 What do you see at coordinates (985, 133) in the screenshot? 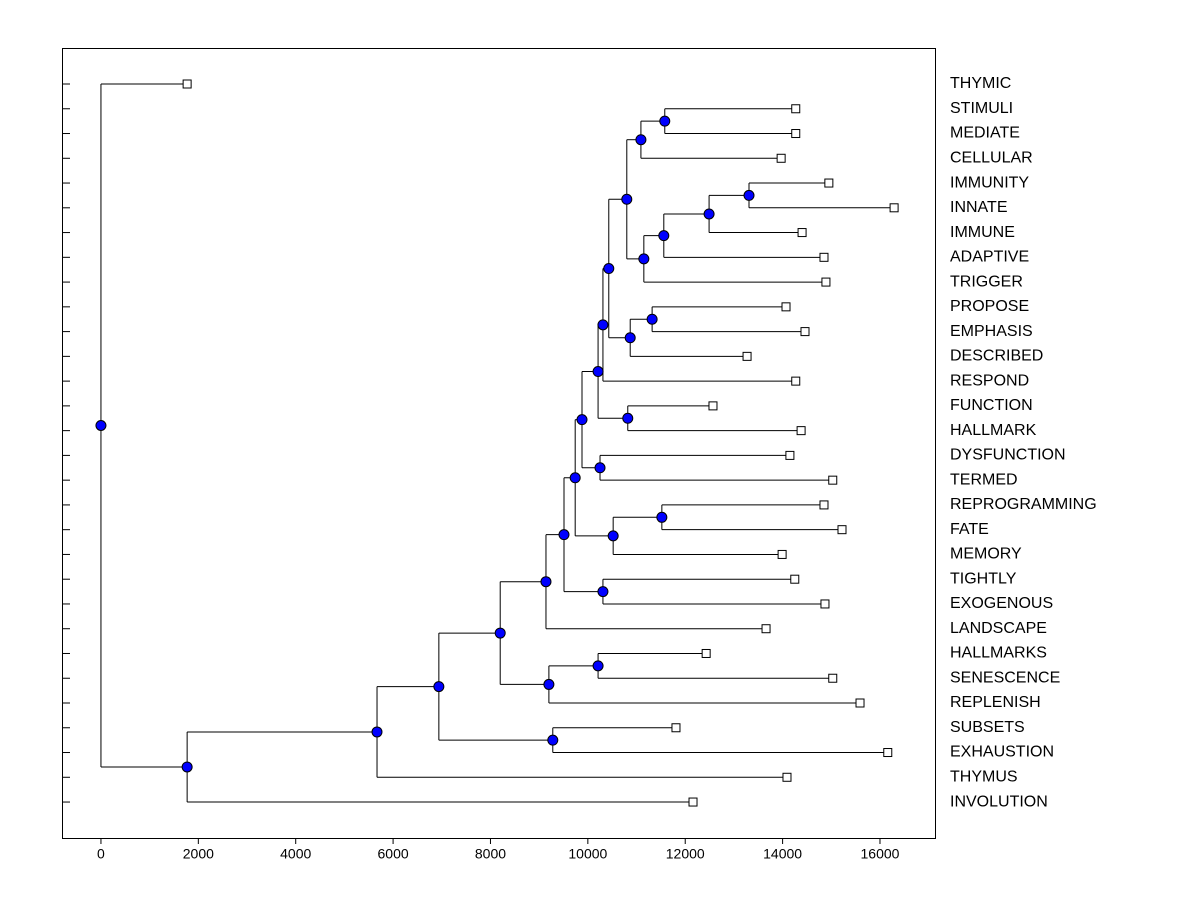
I see `leaf-label: MEDIATE` at bounding box center [985, 133].